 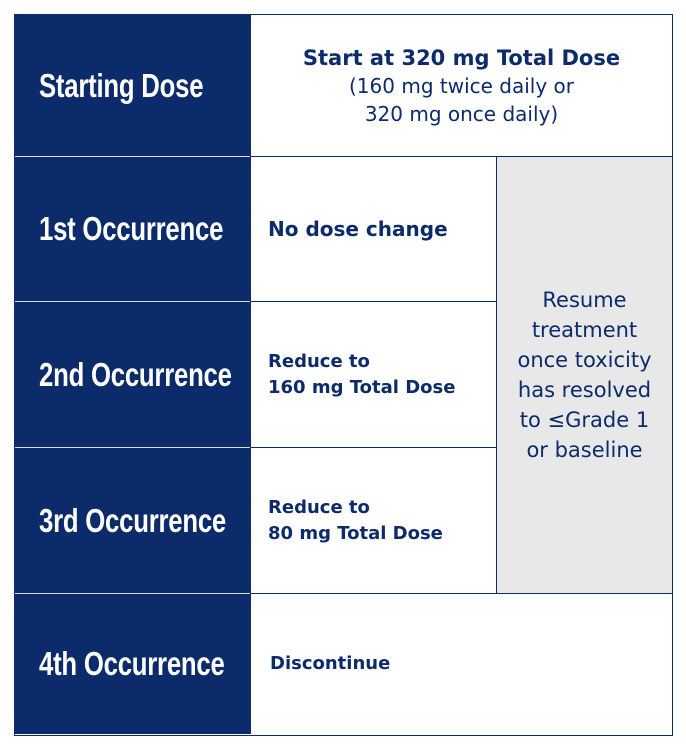 What do you see at coordinates (362, 387) in the screenshot?
I see `2nd-occurrence-action-line-2: 160 mg Total Dose` at bounding box center [362, 387].